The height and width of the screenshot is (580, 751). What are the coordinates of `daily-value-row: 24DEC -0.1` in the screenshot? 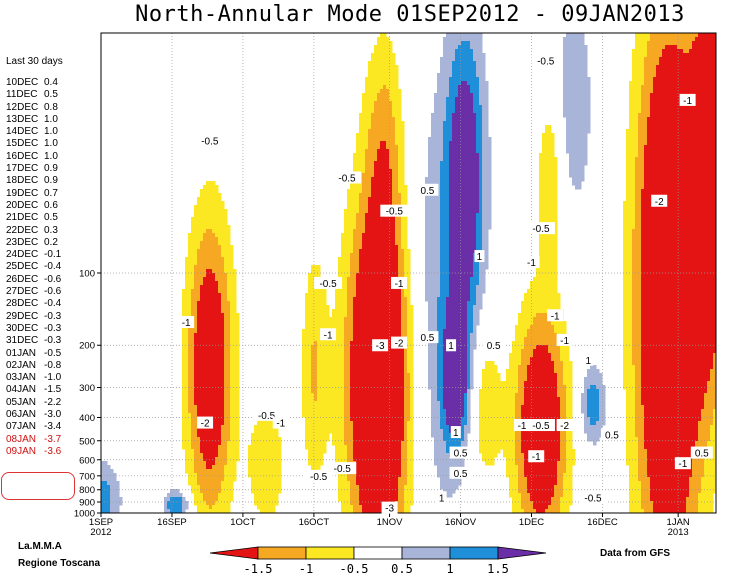 It's located at (33, 255).